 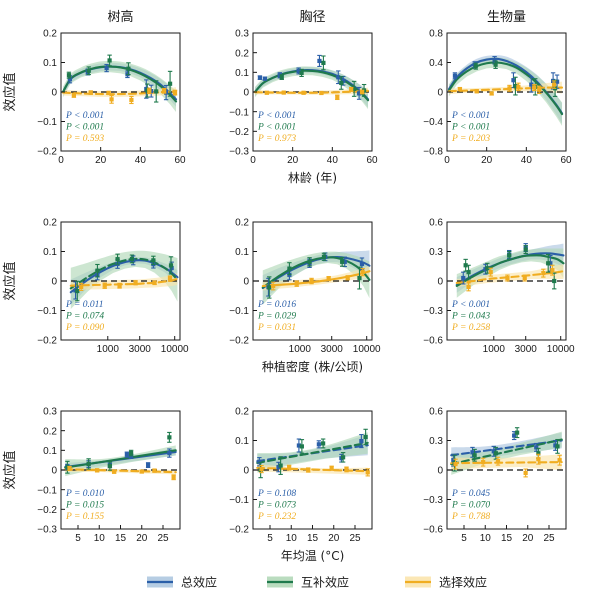 What do you see at coordinates (312, 469) in the screenshot?
I see `fit-line-selection` at bounding box center [312, 469].